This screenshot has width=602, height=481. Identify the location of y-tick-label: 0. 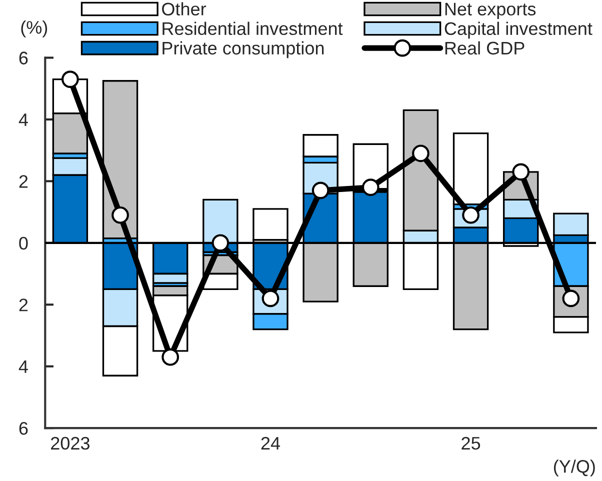
(23, 243).